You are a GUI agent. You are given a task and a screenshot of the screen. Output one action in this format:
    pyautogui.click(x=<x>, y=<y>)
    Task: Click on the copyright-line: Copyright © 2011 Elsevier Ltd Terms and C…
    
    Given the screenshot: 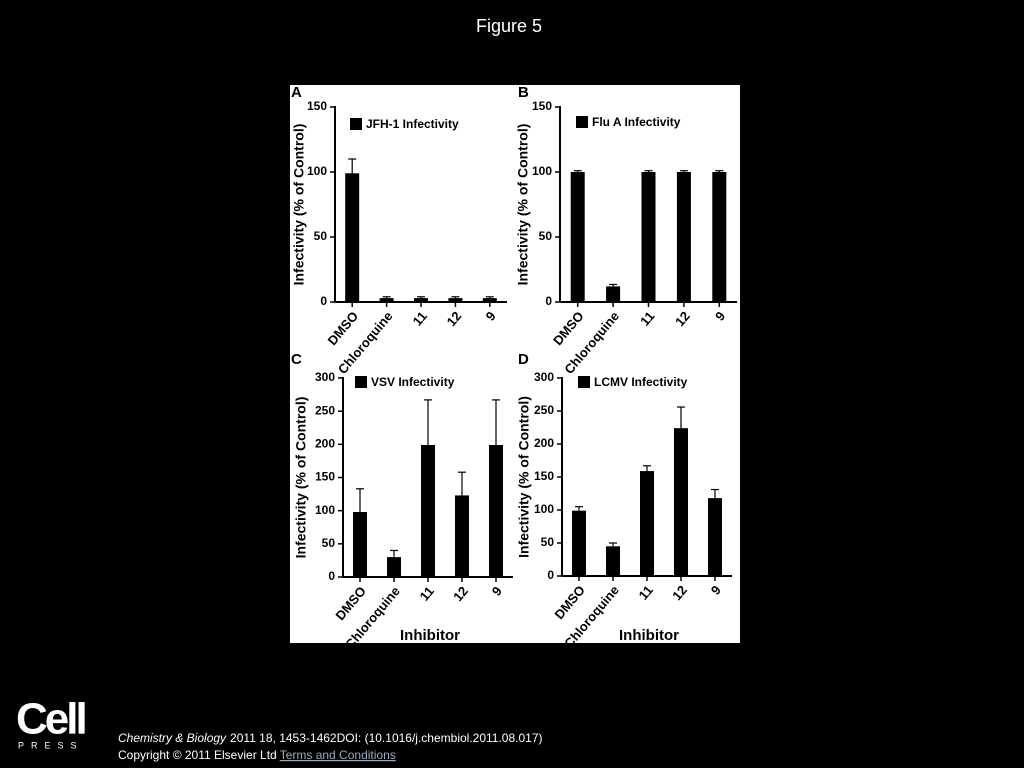 What is the action you would take?
    pyautogui.click(x=257, y=755)
    